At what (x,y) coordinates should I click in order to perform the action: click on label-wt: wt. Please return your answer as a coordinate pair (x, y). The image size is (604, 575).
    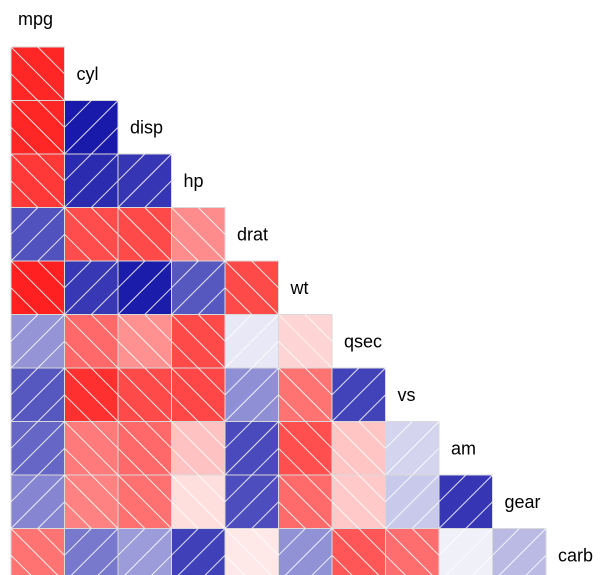
    Looking at the image, I should click on (299, 288).